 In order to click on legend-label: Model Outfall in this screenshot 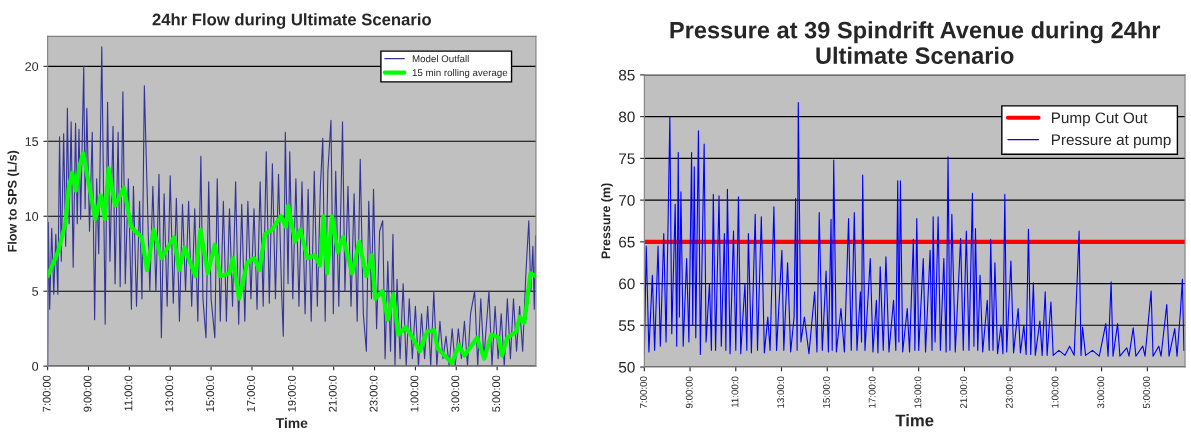, I will do `click(440, 59)`.